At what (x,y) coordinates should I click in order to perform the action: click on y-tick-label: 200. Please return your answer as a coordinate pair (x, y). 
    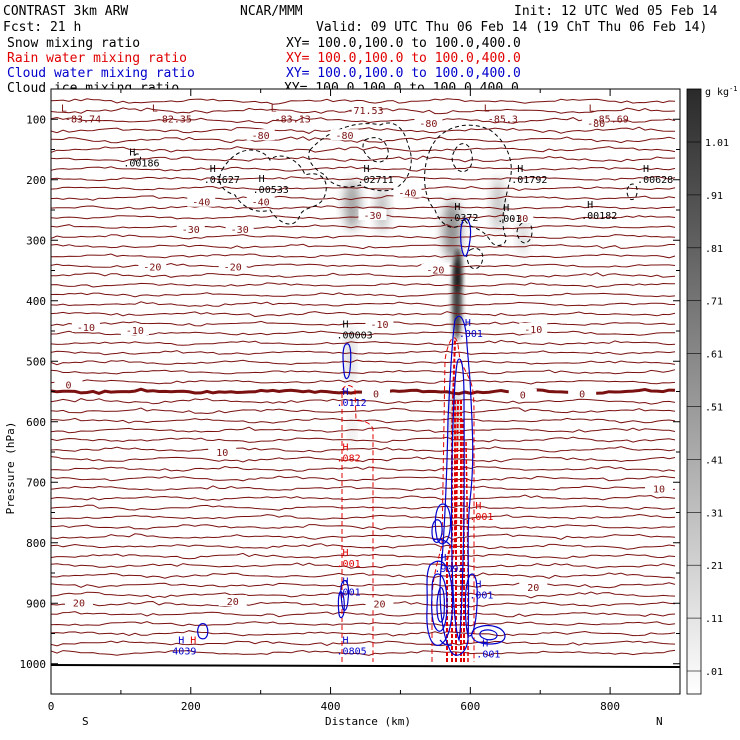
    Looking at the image, I should click on (36, 180).